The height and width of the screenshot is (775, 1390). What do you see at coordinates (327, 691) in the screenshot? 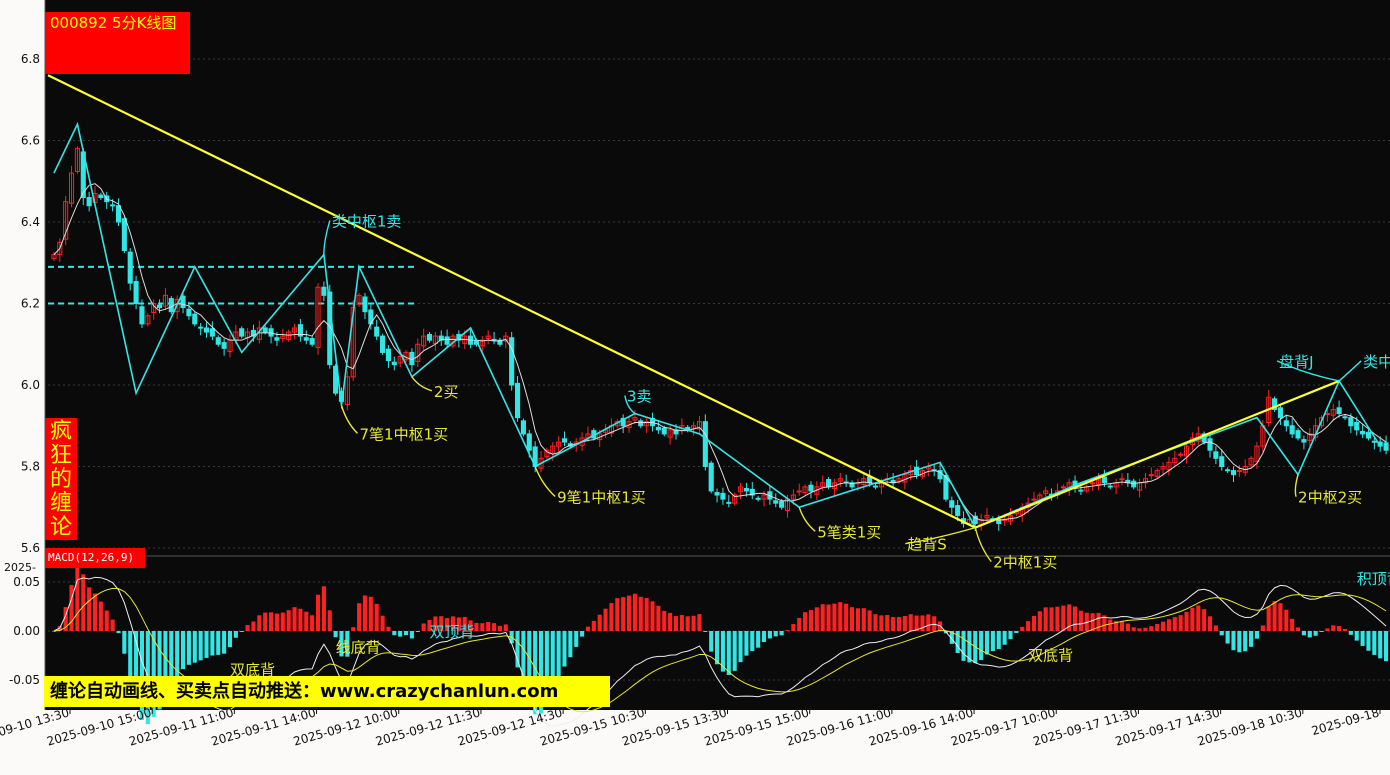
I see `promo-banner: 缠论自动画线、买卖点自动推送：www.crazychanlun.com` at bounding box center [327, 691].